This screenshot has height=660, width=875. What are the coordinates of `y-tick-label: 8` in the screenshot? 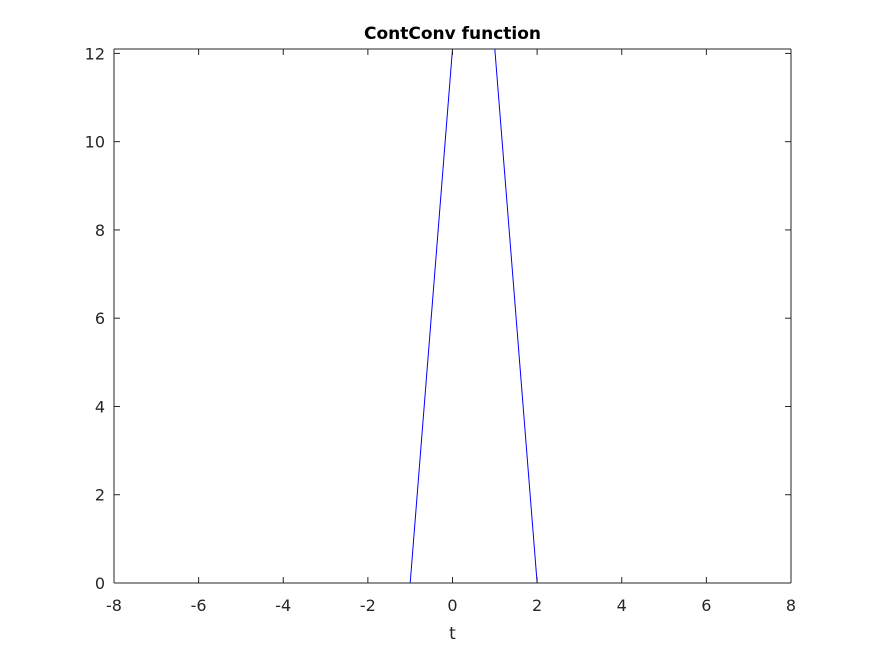 It's located at (100, 230).